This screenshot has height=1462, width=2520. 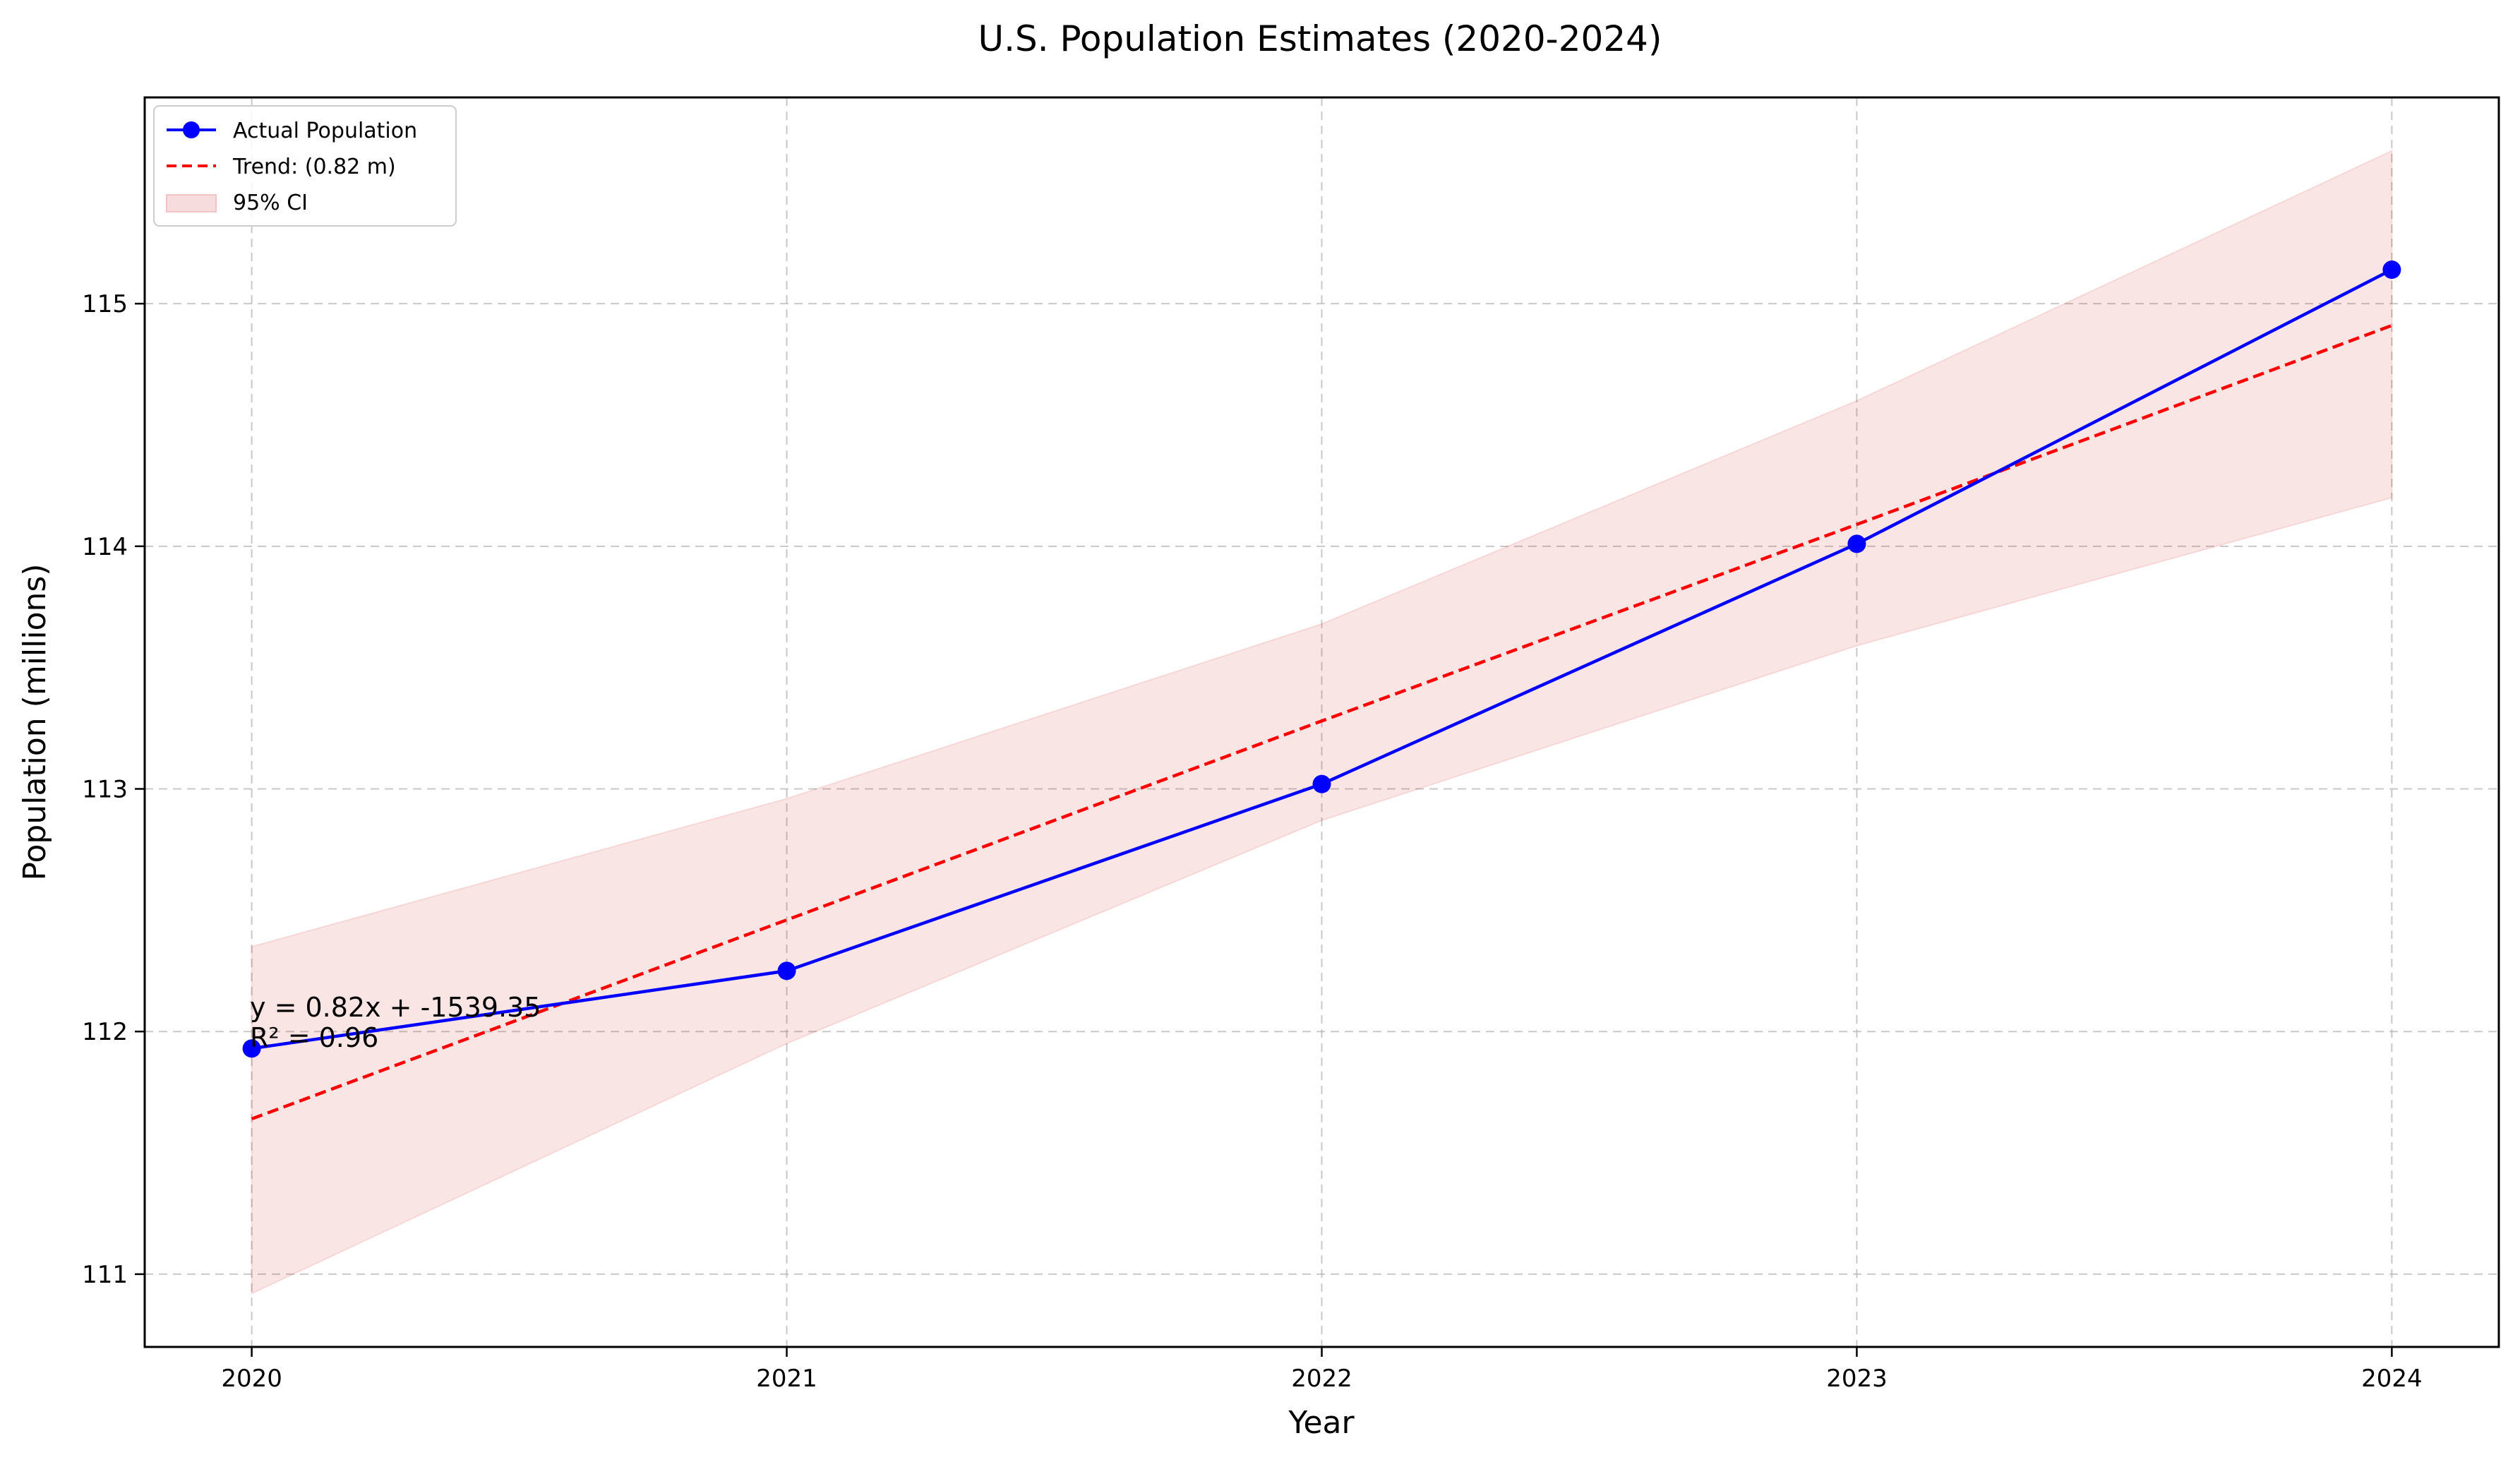 What do you see at coordinates (787, 1379) in the screenshot?
I see `x-tick-label: 2021` at bounding box center [787, 1379].